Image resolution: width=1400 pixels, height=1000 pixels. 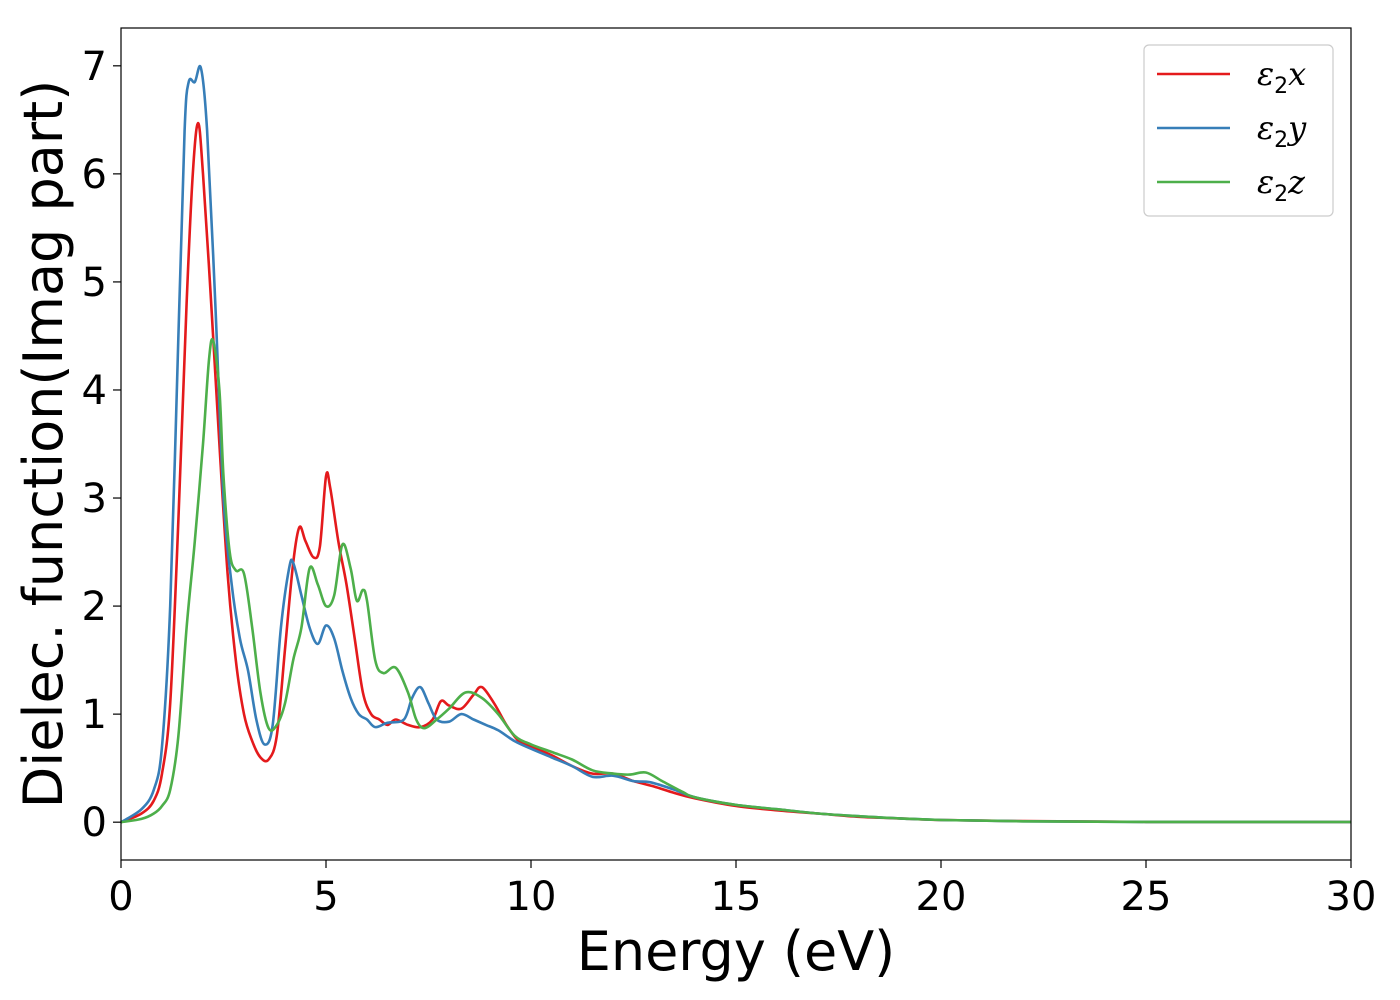 I want to click on legend-label: ε2y, so click(x=1282, y=131).